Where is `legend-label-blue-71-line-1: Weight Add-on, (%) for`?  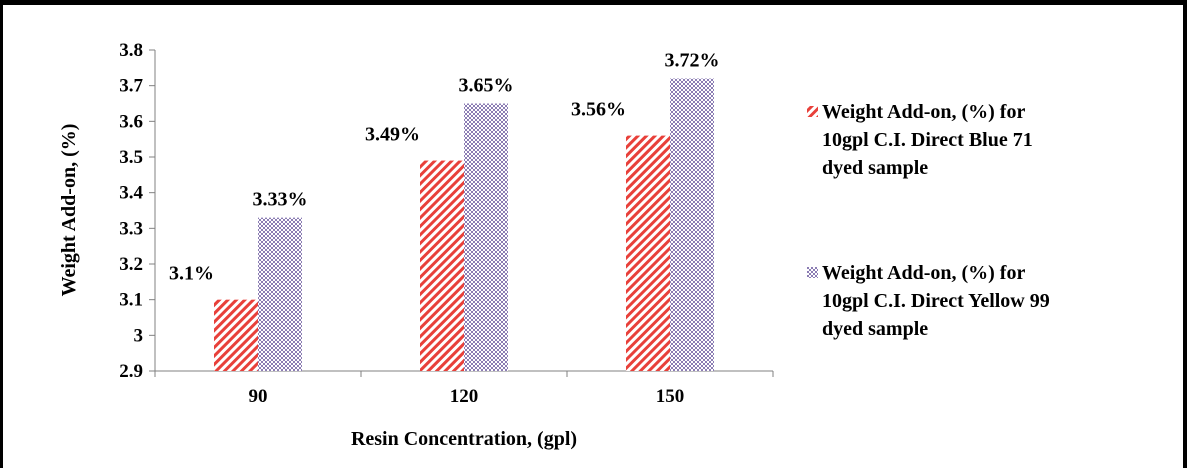
legend-label-blue-71-line-1: Weight Add-on, (%) for is located at coordinates (923, 112).